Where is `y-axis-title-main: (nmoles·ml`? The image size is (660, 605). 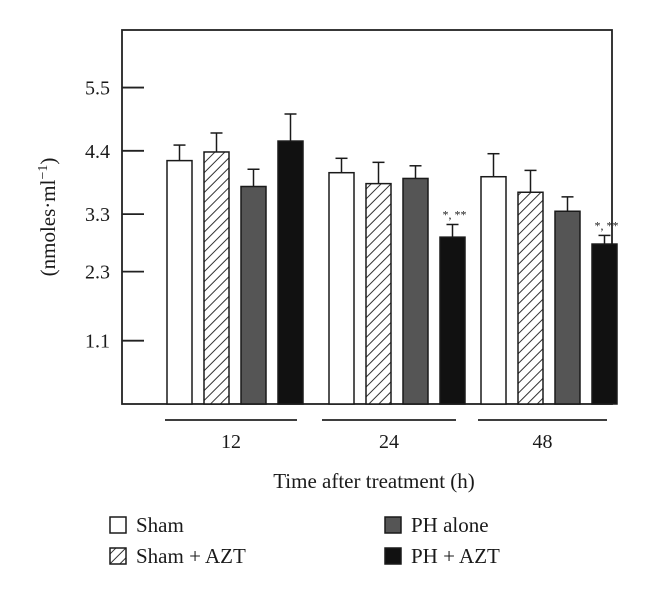
y-axis-title-main: (nmoles·ml is located at coordinates (48, 227).